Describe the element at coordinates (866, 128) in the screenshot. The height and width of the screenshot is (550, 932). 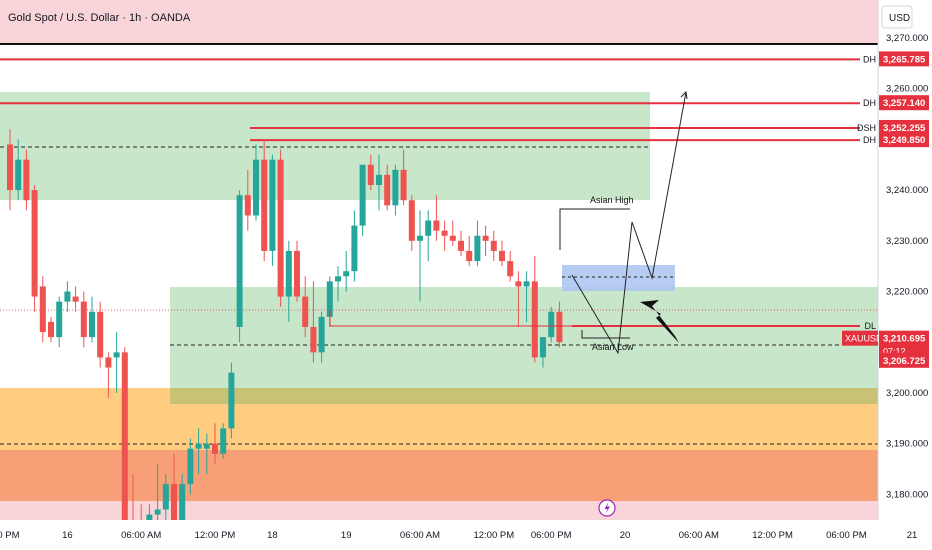
I see `level-label: DSH` at that location.